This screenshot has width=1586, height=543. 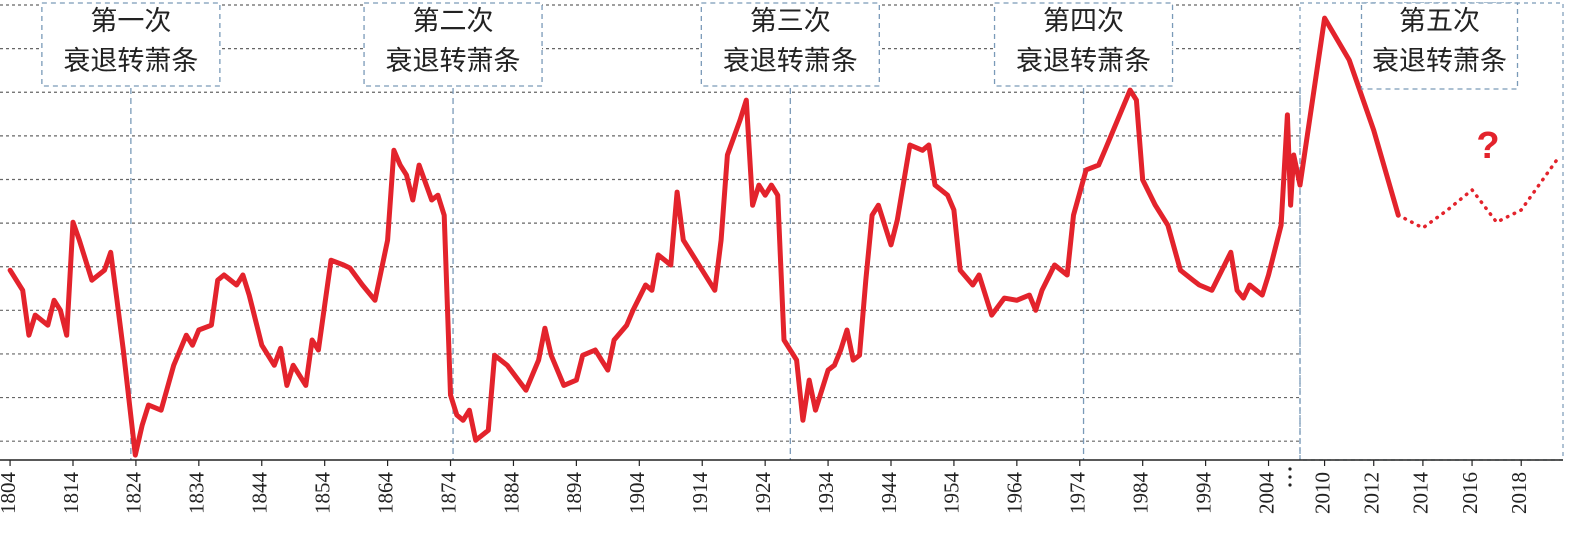 What do you see at coordinates (1519, 493) in the screenshot?
I see `x-tick-label: 2018` at bounding box center [1519, 493].